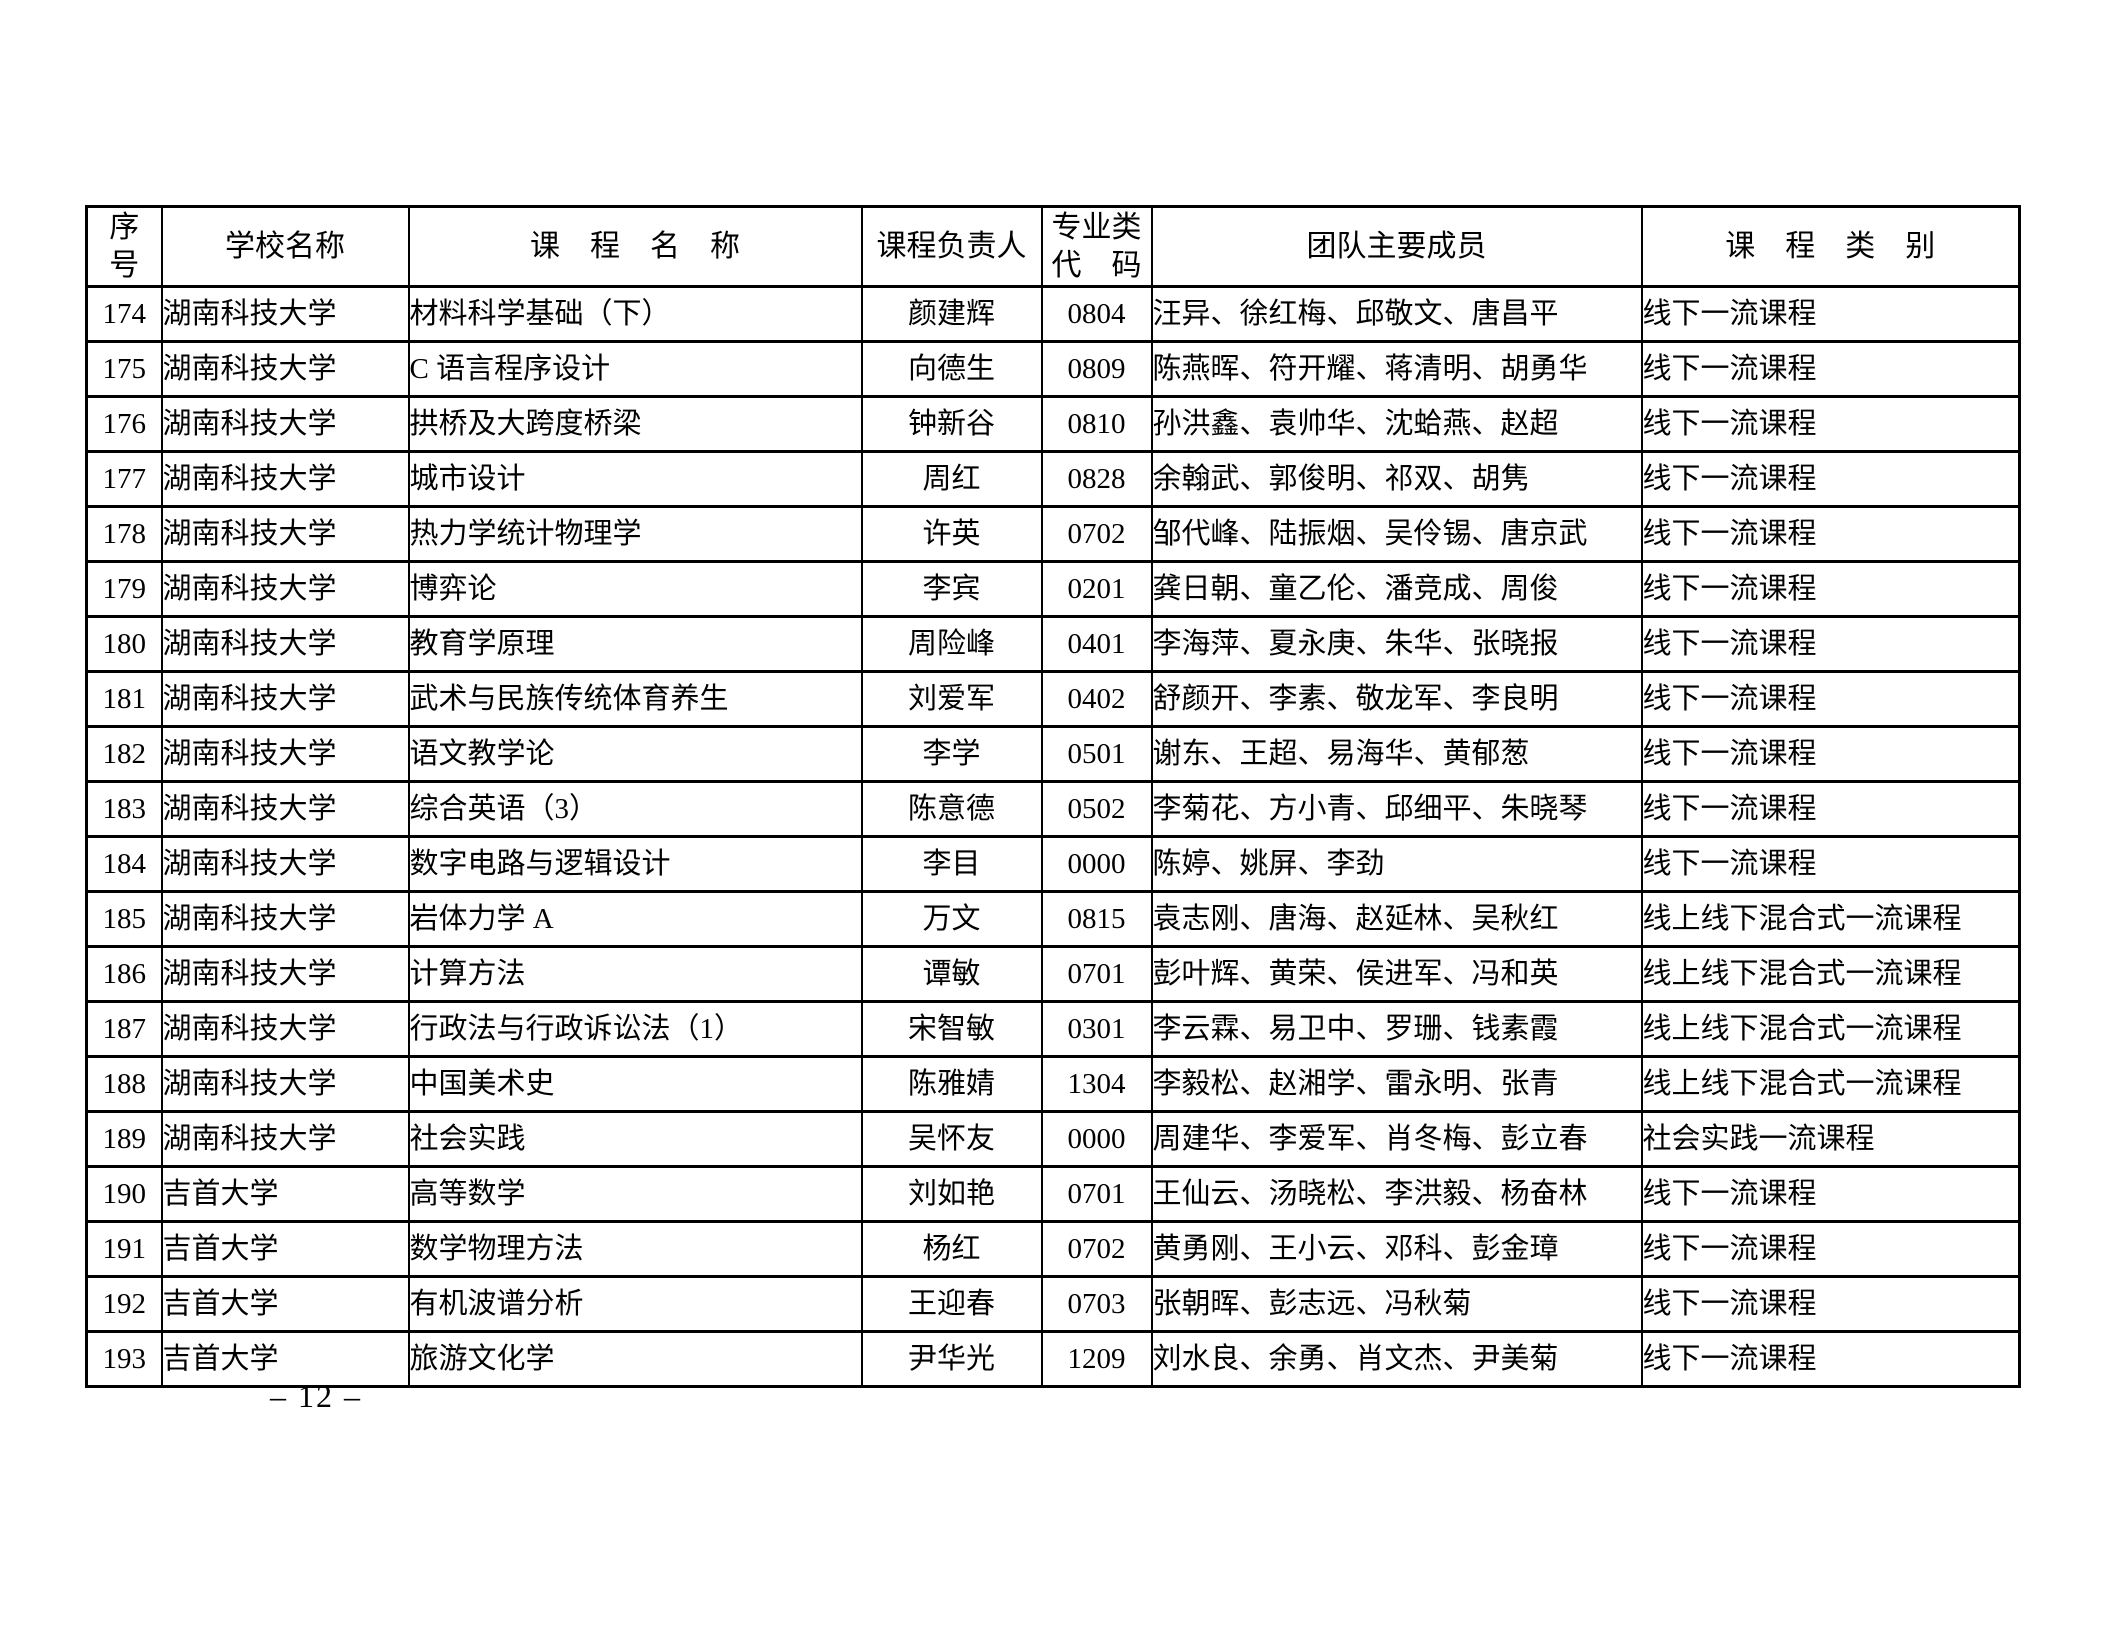  What do you see at coordinates (1396, 314) in the screenshot?
I see `cell-members: 汪异、徐红梅、邱敬文、唐昌平` at bounding box center [1396, 314].